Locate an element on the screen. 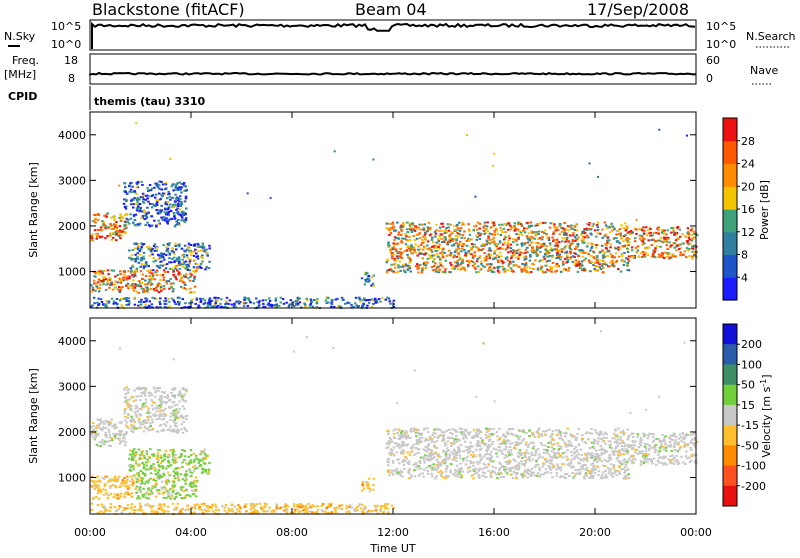 This screenshot has height=558, width=800. nsearch-tick-bottom: 10^0 is located at coordinates (721, 44).